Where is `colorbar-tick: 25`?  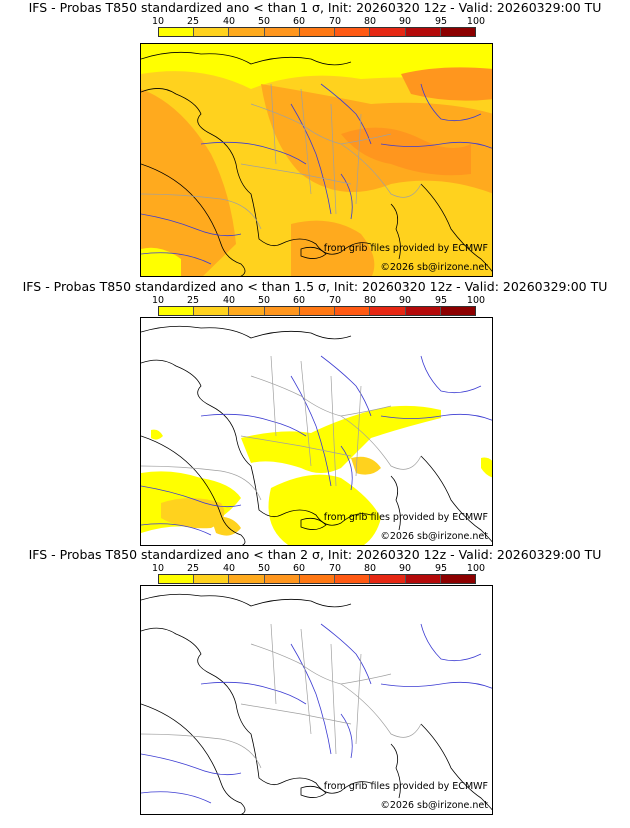 colorbar-tick: 25 is located at coordinates (193, 300).